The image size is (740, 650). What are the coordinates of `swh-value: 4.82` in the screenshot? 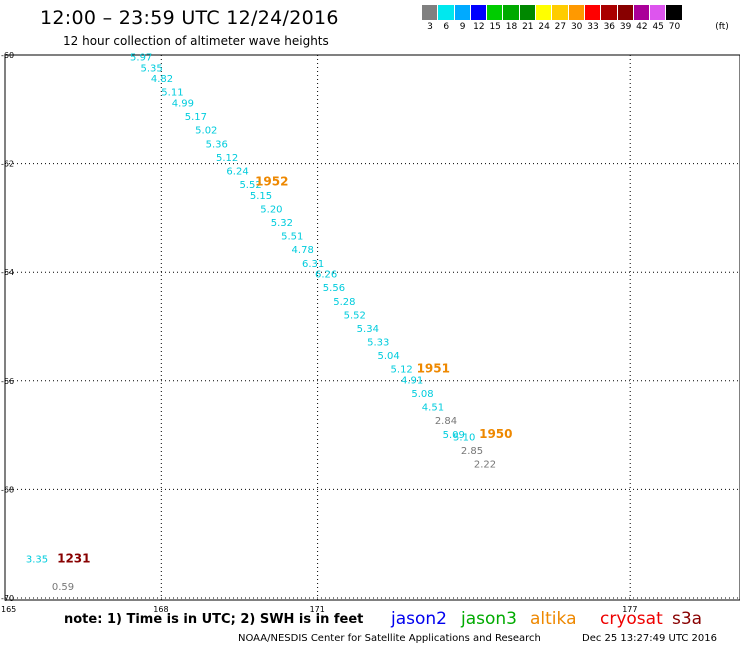 It's located at (162, 79).